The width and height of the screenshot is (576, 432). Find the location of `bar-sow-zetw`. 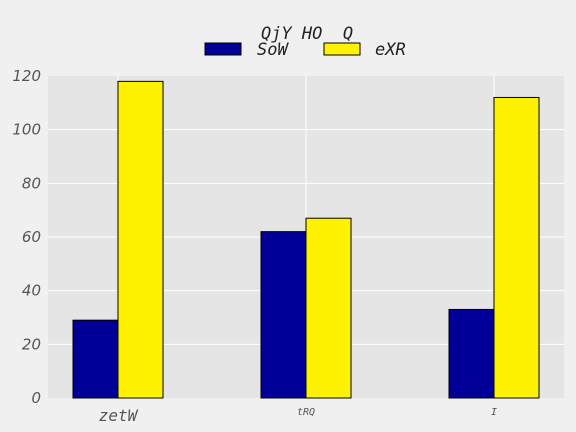

bar-sow-zetw is located at coordinates (95, 359).